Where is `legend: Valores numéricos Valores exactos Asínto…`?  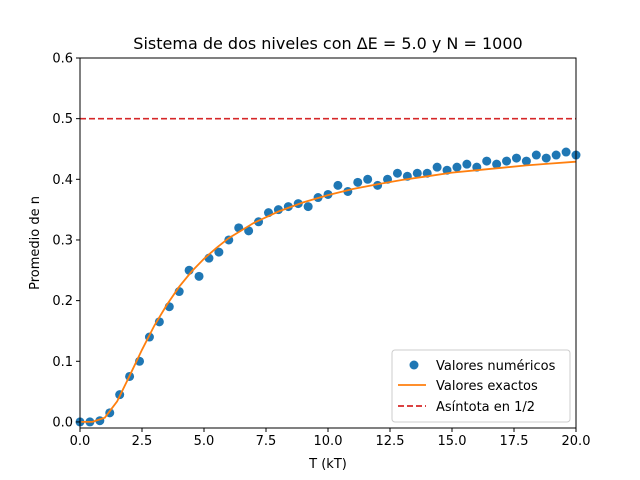
legend: Valores numéricos Valores exactos Asínto… is located at coordinates (481, 386).